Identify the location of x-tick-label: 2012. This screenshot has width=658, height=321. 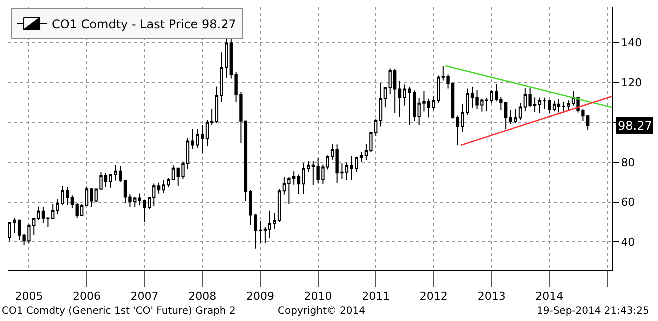
(434, 297).